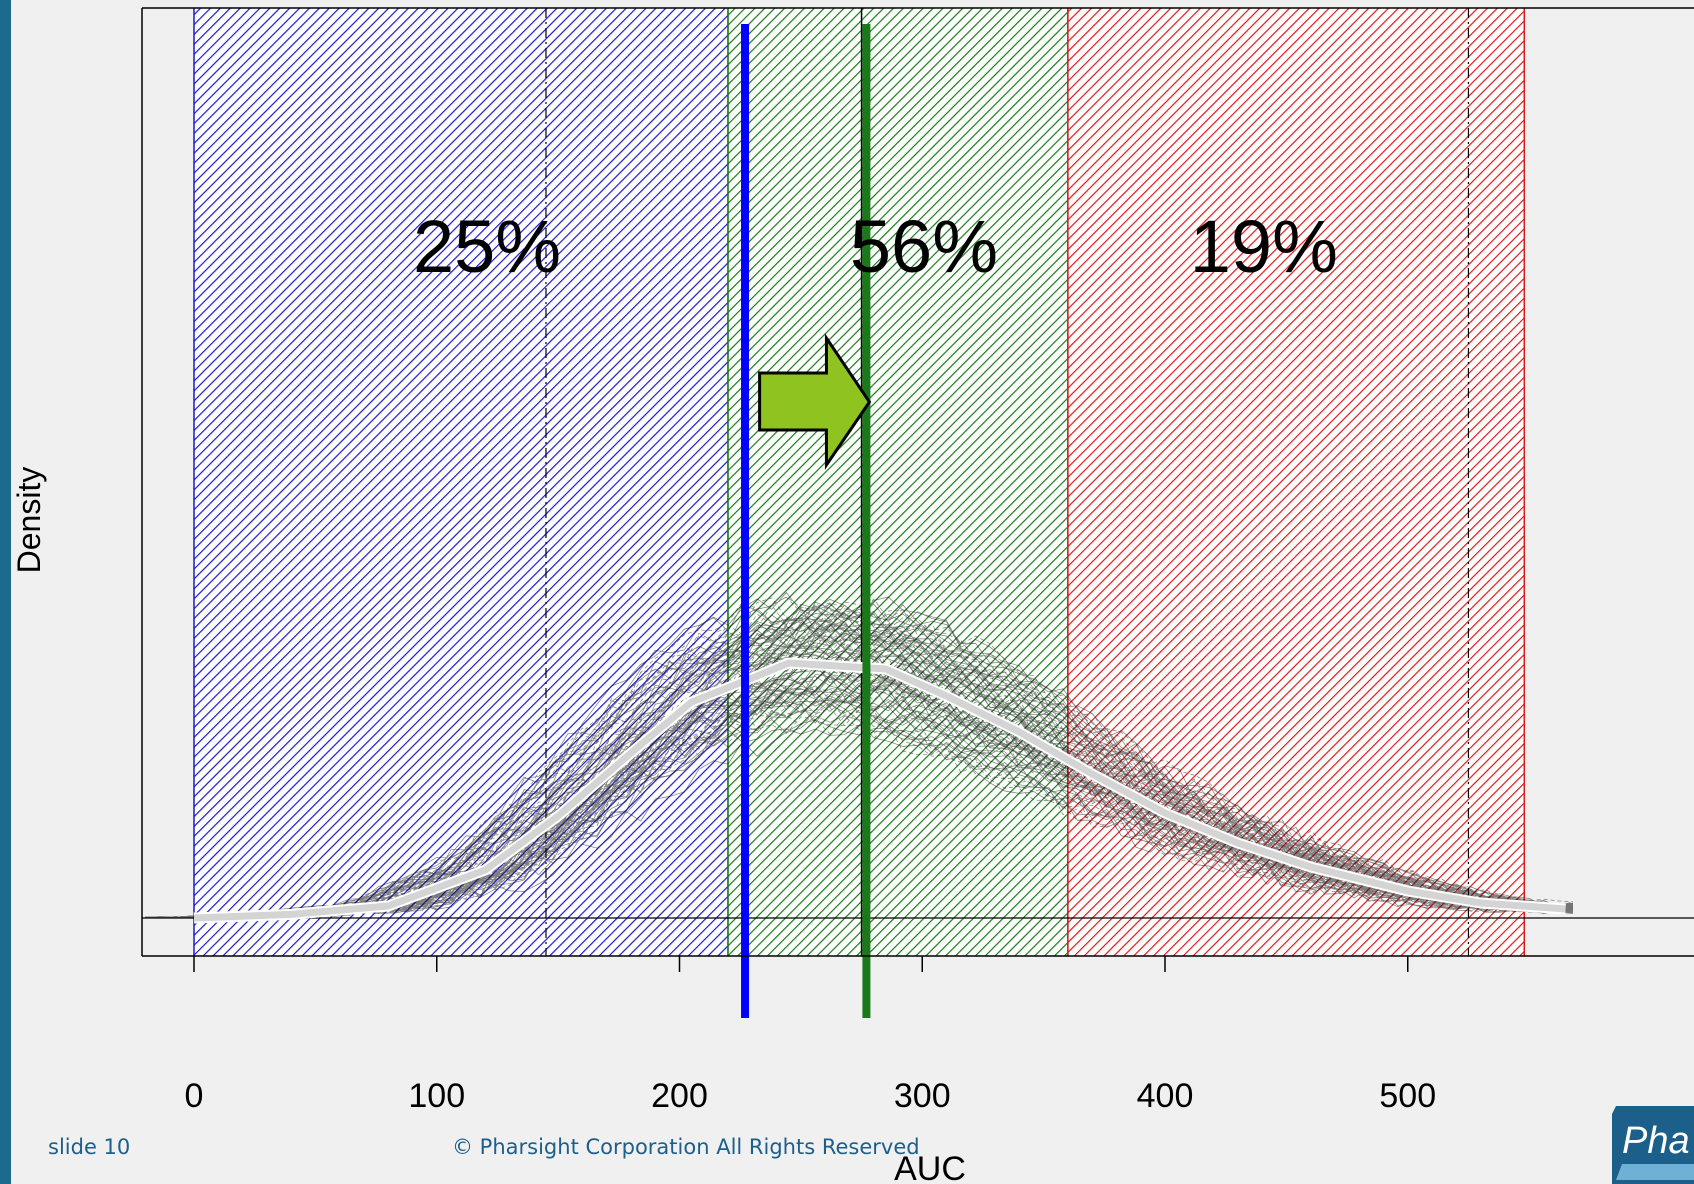  What do you see at coordinates (89, 1147) in the screenshot?
I see `slide-number: slide 10` at bounding box center [89, 1147].